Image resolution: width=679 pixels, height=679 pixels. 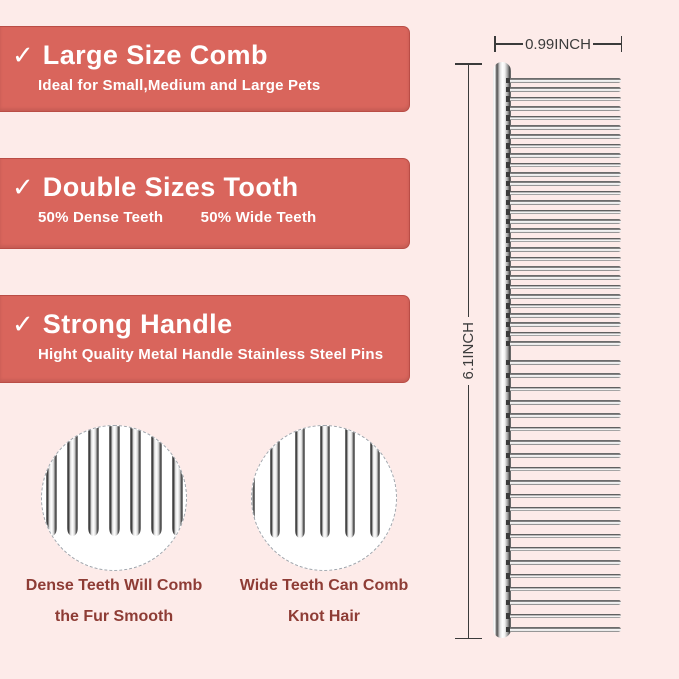 I want to click on banner-subtitle: Ideal for Small,Medium and Large Pets, so click(x=179, y=85).